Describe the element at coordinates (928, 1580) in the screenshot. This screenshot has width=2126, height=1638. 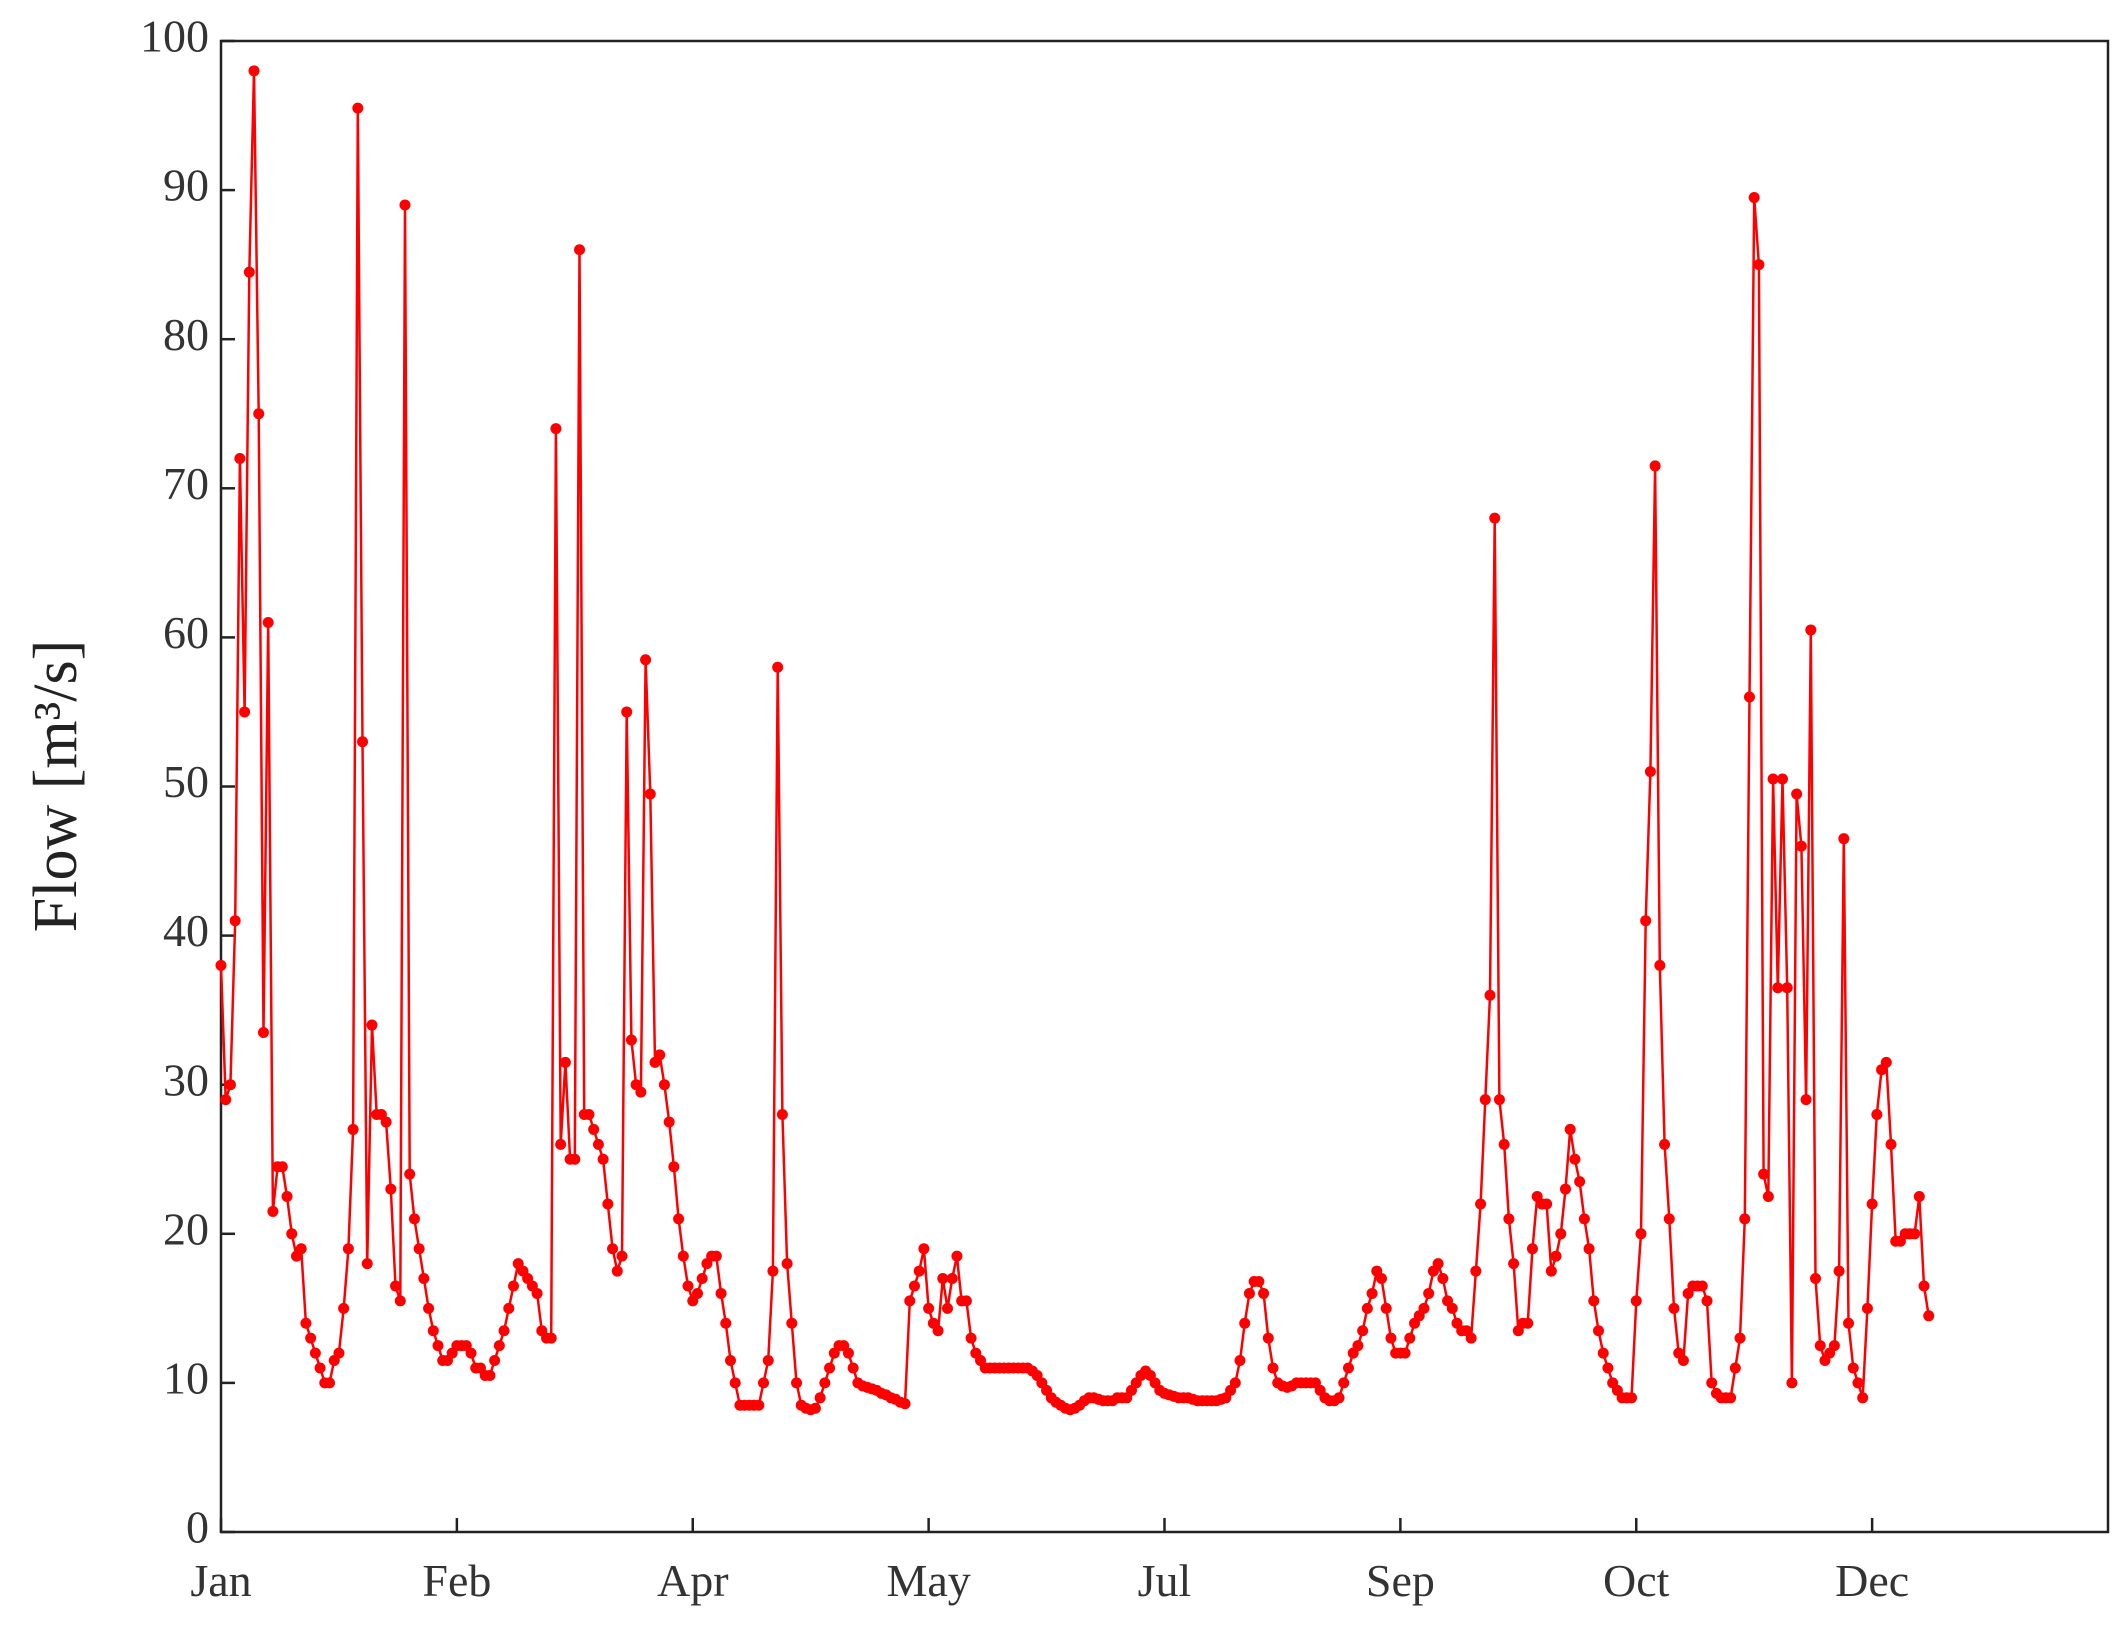
I see `x-tick-label: May` at that location.